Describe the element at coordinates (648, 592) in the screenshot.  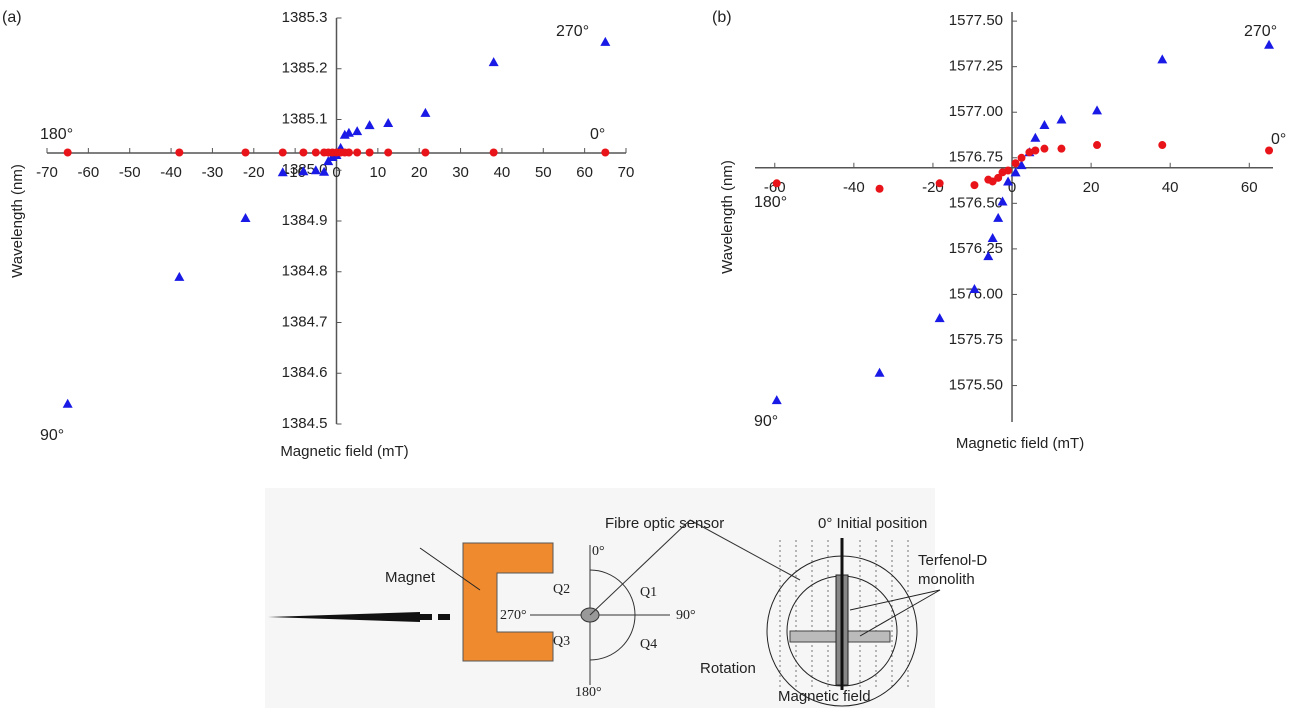
I see `quadrant: Q1` at that location.